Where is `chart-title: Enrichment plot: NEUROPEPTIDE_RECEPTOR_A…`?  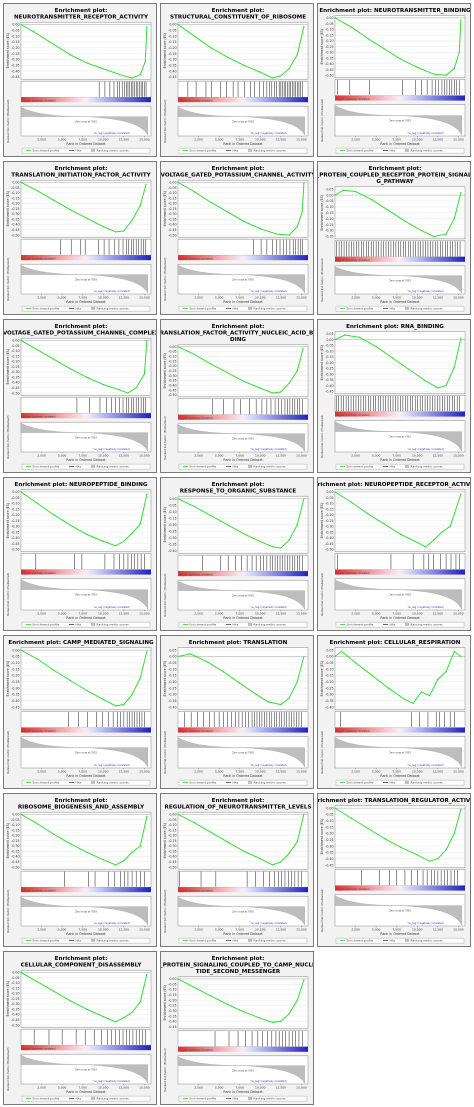
chart-title: Enrichment plot: NEUROPEPTIDE_RECEPTOR_A… is located at coordinates (394, 485).